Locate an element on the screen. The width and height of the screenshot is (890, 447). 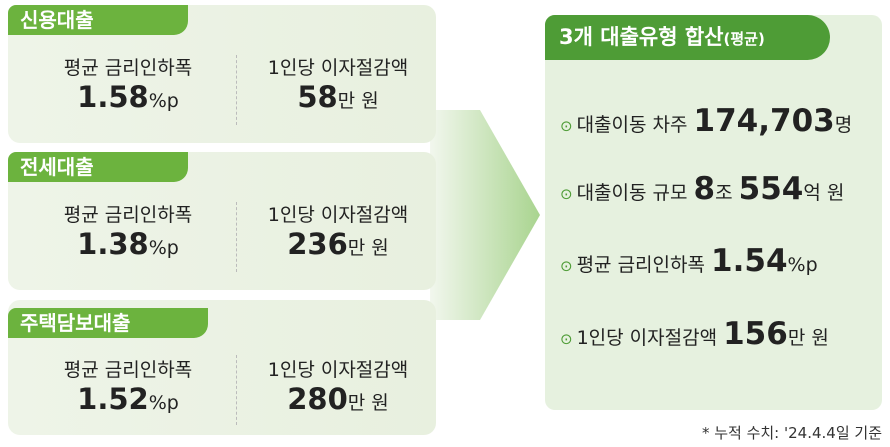
card: 평균 금리인하폭 1.52%p 1인당 이자절감액 280만 원 is located at coordinates (222, 367).